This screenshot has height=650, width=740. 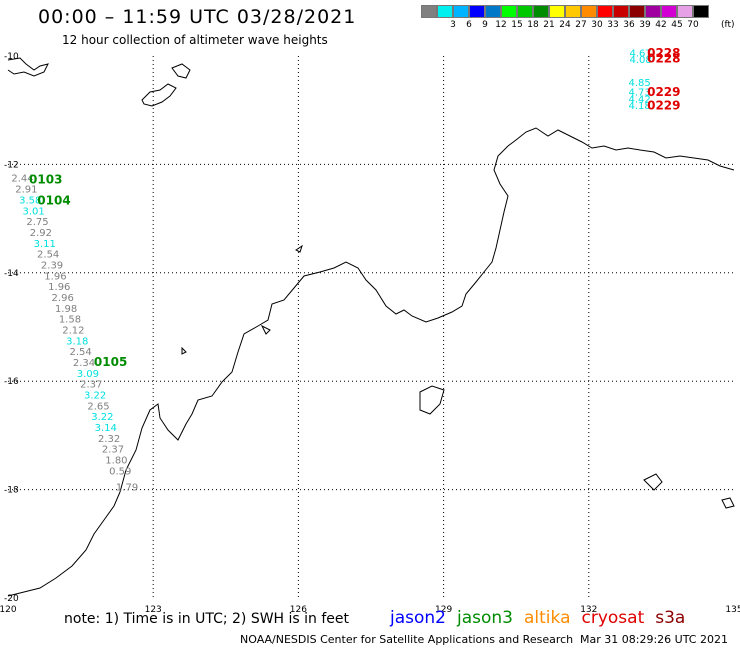 What do you see at coordinates (22, 179) in the screenshot?
I see `swh-value: 2.44` at bounding box center [22, 179].